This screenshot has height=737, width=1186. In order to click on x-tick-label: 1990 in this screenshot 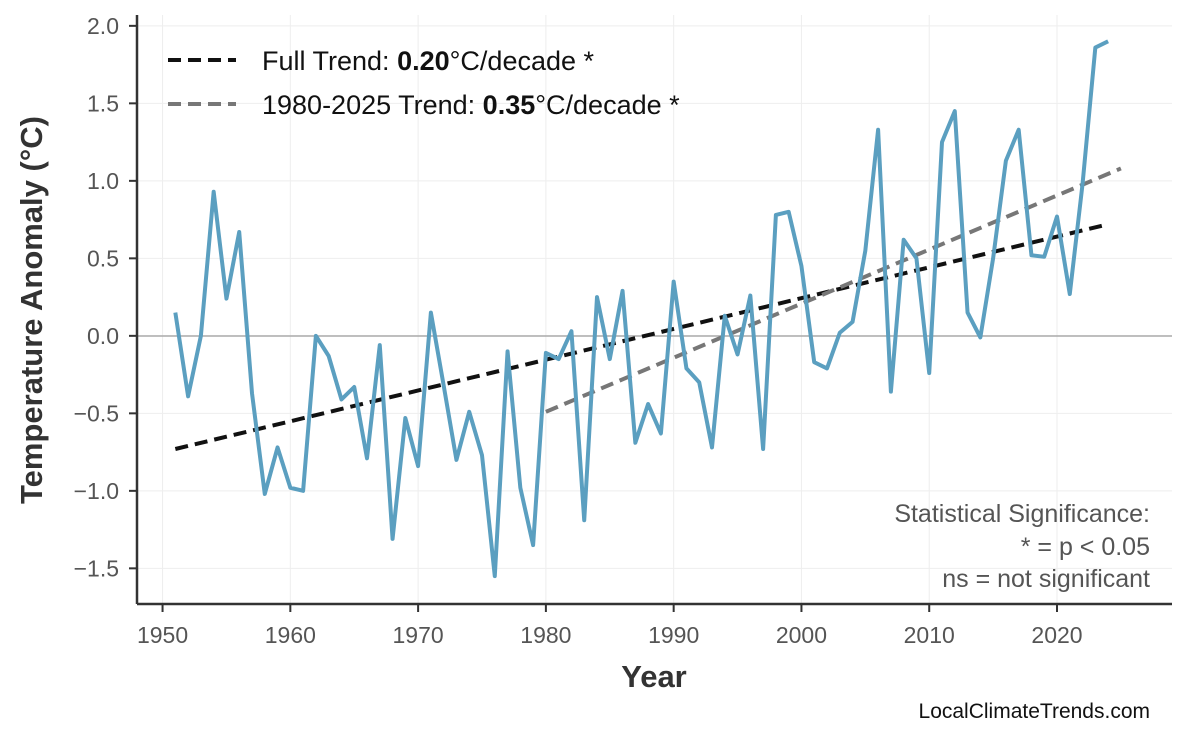, I will do `click(673, 635)`.